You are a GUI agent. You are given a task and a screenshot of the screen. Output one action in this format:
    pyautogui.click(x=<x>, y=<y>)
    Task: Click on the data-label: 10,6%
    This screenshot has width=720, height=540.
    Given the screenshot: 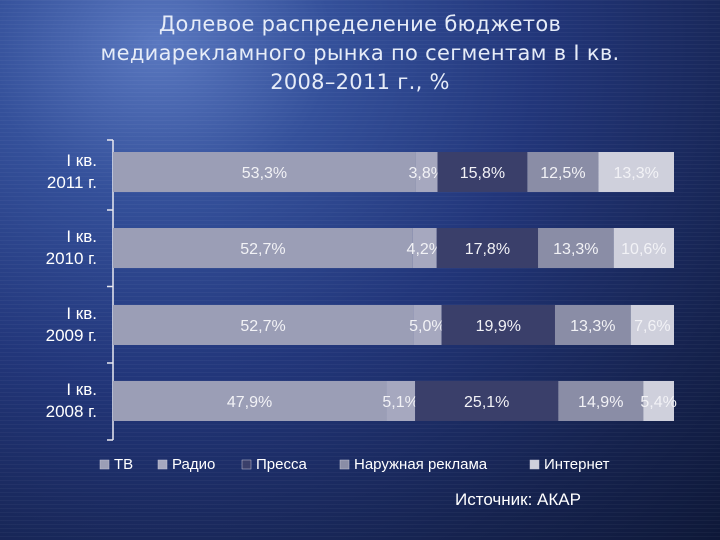 What is the action you would take?
    pyautogui.click(x=643, y=249)
    